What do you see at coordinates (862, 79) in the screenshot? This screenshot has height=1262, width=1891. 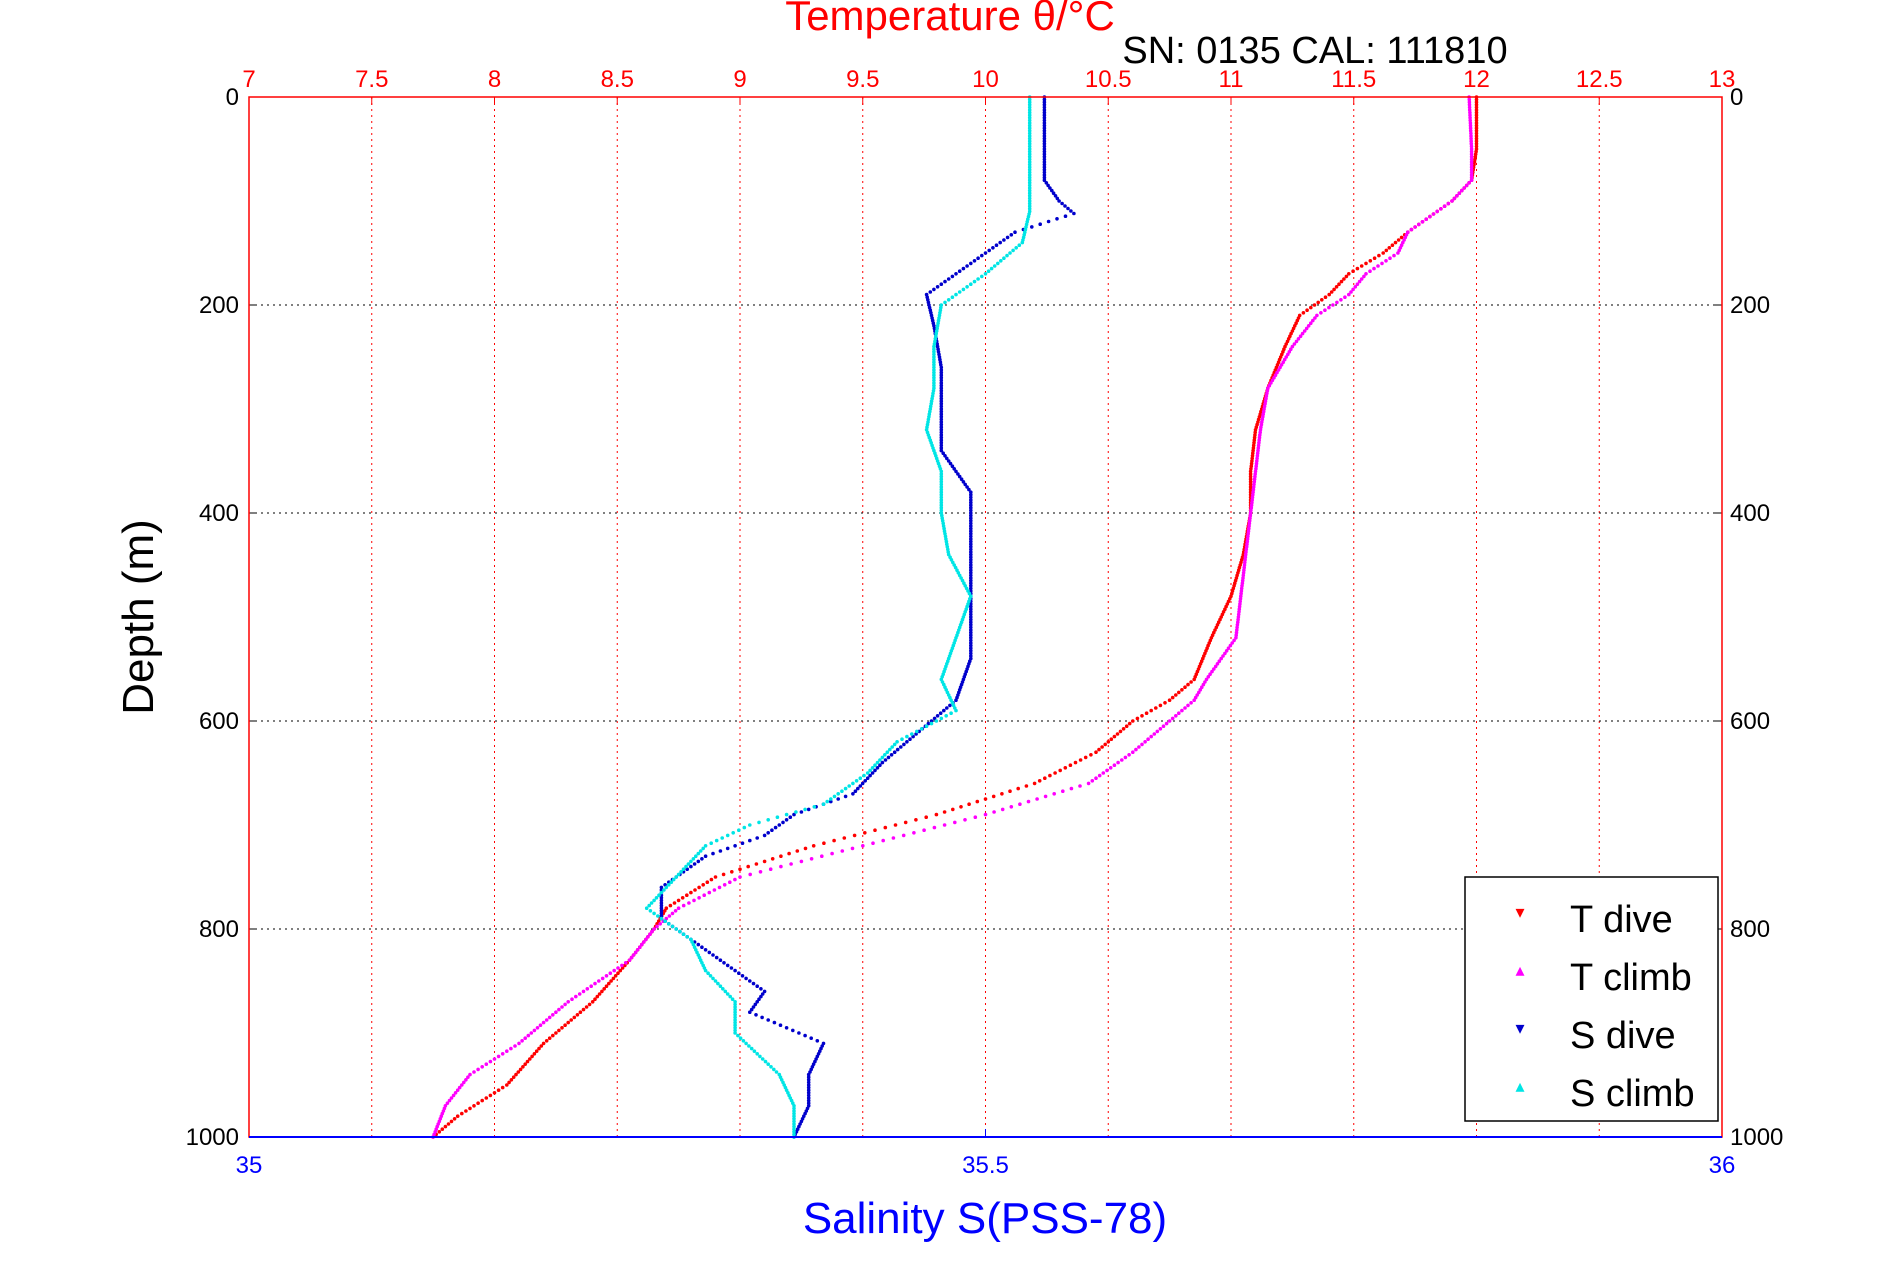 I see `temperature-tick-label: 9.5` at bounding box center [862, 79].